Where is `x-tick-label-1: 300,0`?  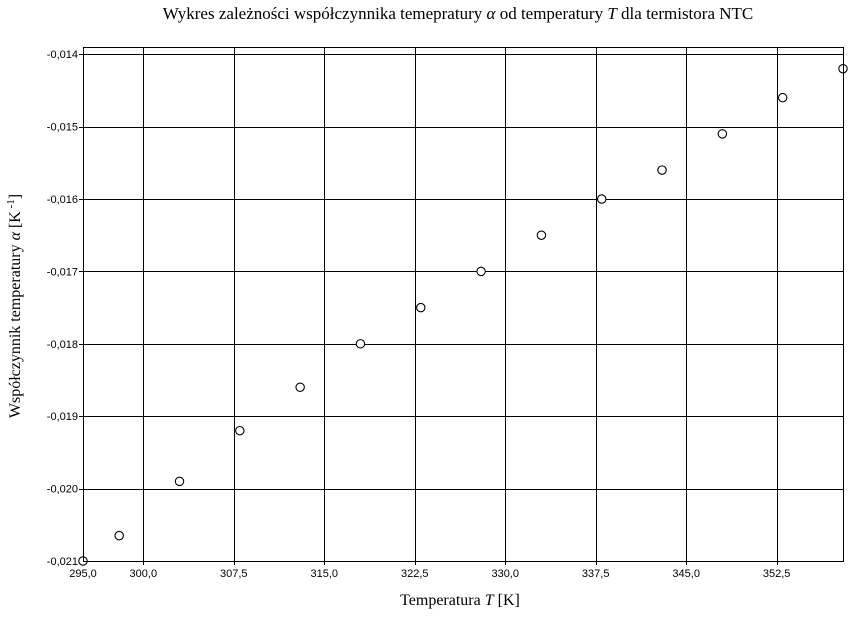
x-tick-label-1: 300,0 is located at coordinates (144, 574).